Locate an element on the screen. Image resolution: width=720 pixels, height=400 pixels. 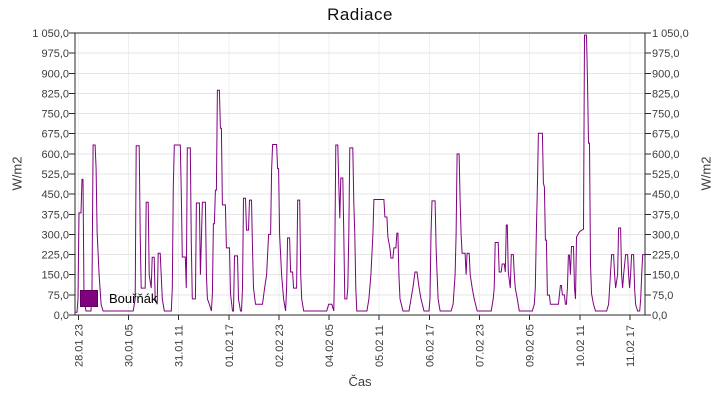
y-tick-label-left: 225,0 is located at coordinates (55, 256).